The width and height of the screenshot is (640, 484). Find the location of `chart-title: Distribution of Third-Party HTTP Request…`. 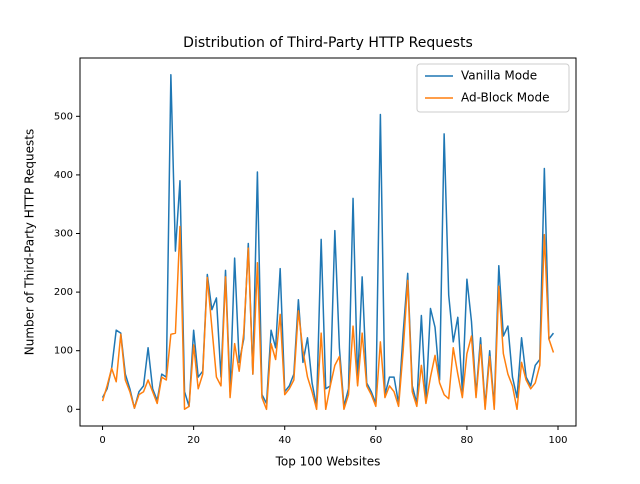

chart-title: Distribution of Third-Party HTTP Request… is located at coordinates (328, 43).